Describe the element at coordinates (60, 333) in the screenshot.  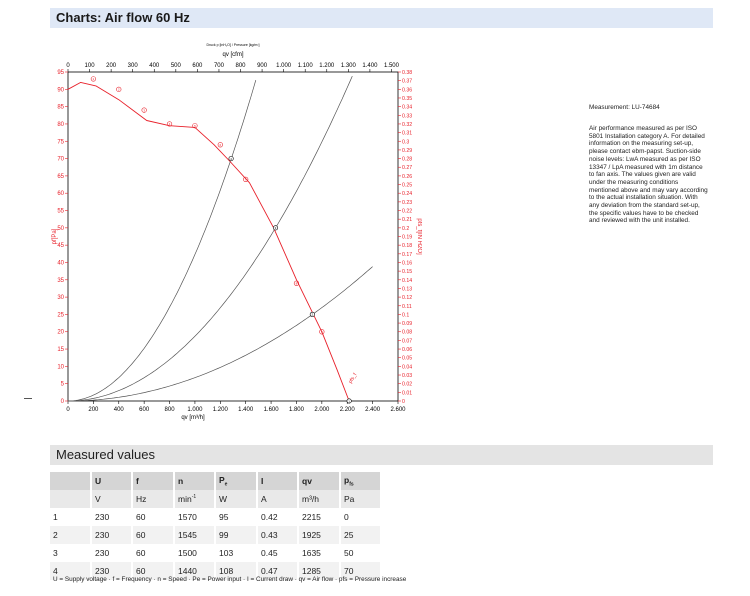
I see `y-tick-label-left: 20` at that location.